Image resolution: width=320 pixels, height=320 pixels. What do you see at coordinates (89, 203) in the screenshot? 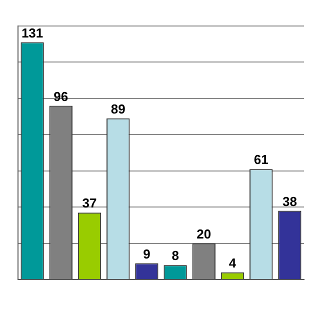
I see `data-label: 37` at bounding box center [89, 203].